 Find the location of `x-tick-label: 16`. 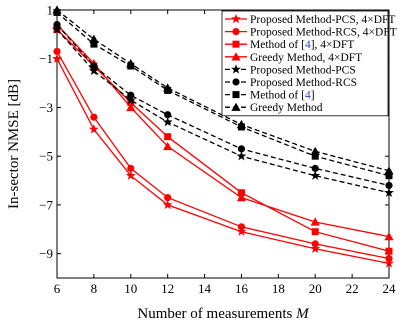

x-tick-label: 16 is located at coordinates (242, 288).